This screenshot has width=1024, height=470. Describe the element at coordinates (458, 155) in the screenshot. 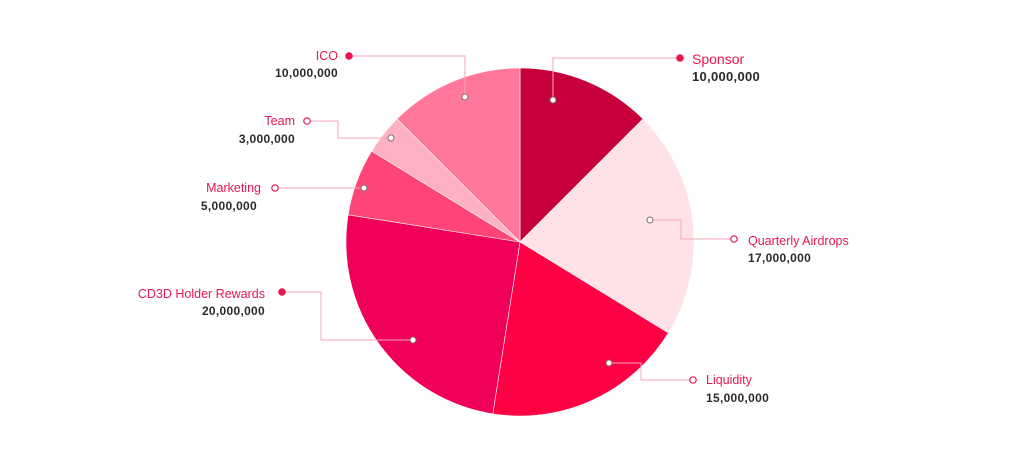

I see `pie-slice-ico` at that location.